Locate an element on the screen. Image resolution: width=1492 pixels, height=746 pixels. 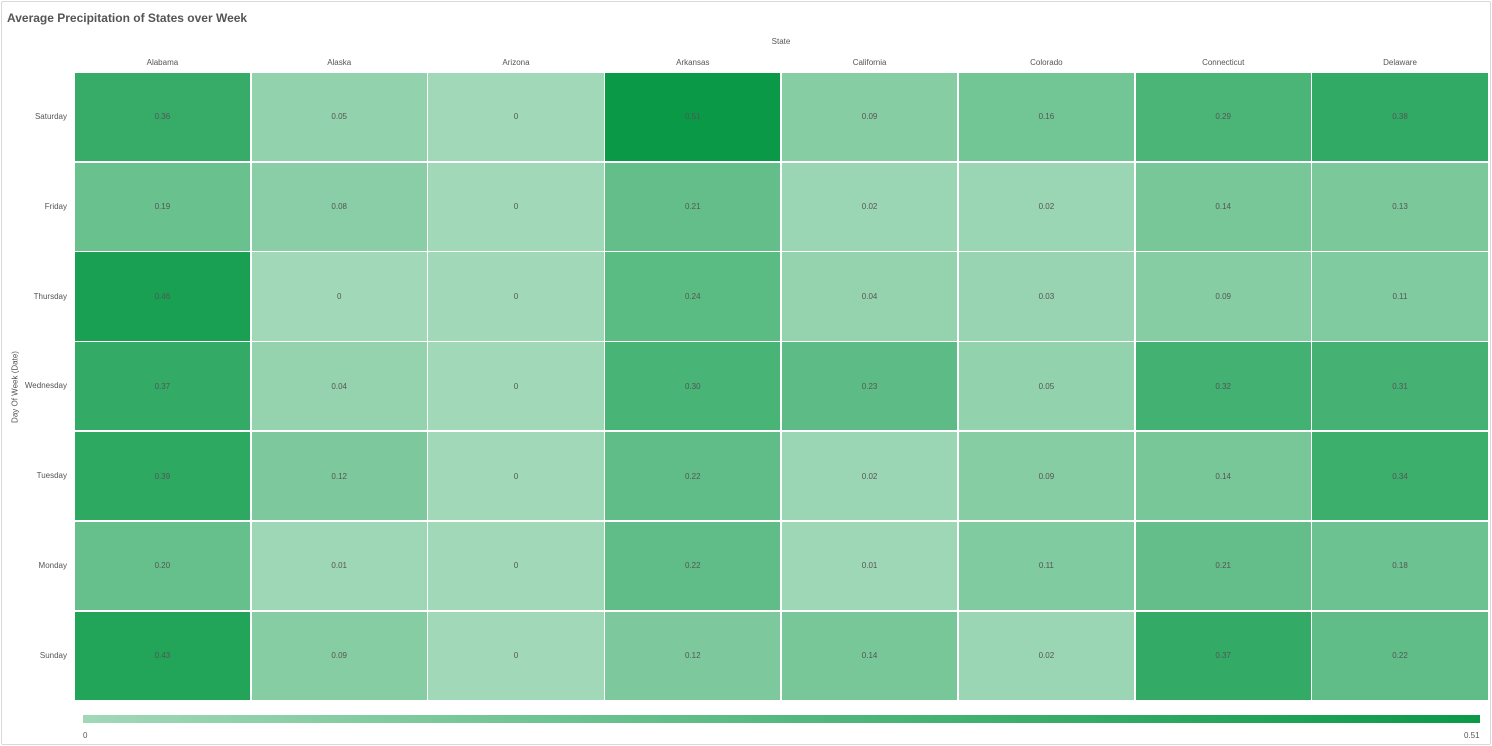
column-label-alabama: Alabama is located at coordinates (162, 62).